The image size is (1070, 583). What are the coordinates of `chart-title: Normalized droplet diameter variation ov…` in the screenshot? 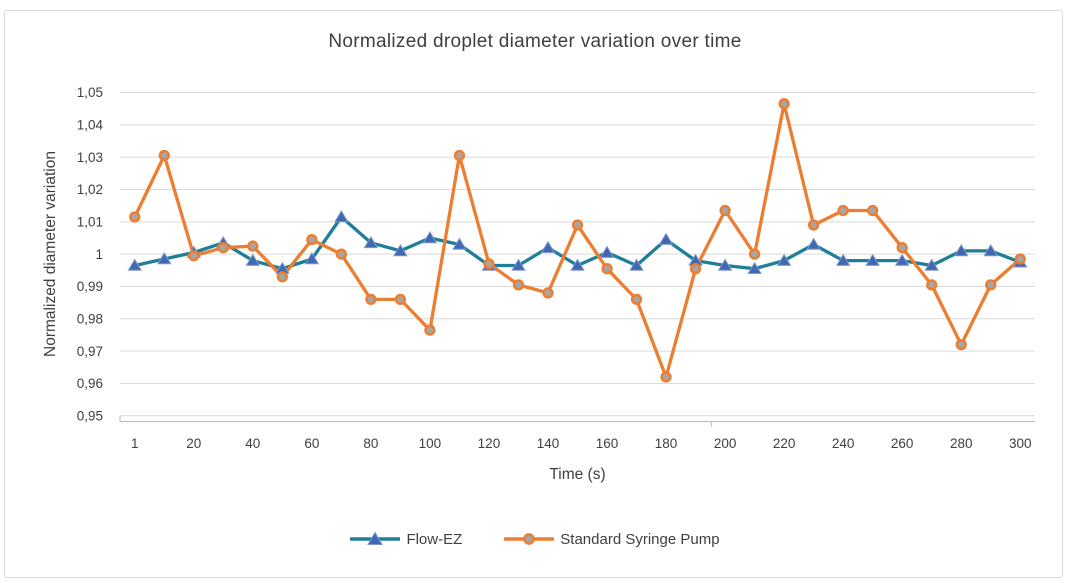 It's located at (535, 41).